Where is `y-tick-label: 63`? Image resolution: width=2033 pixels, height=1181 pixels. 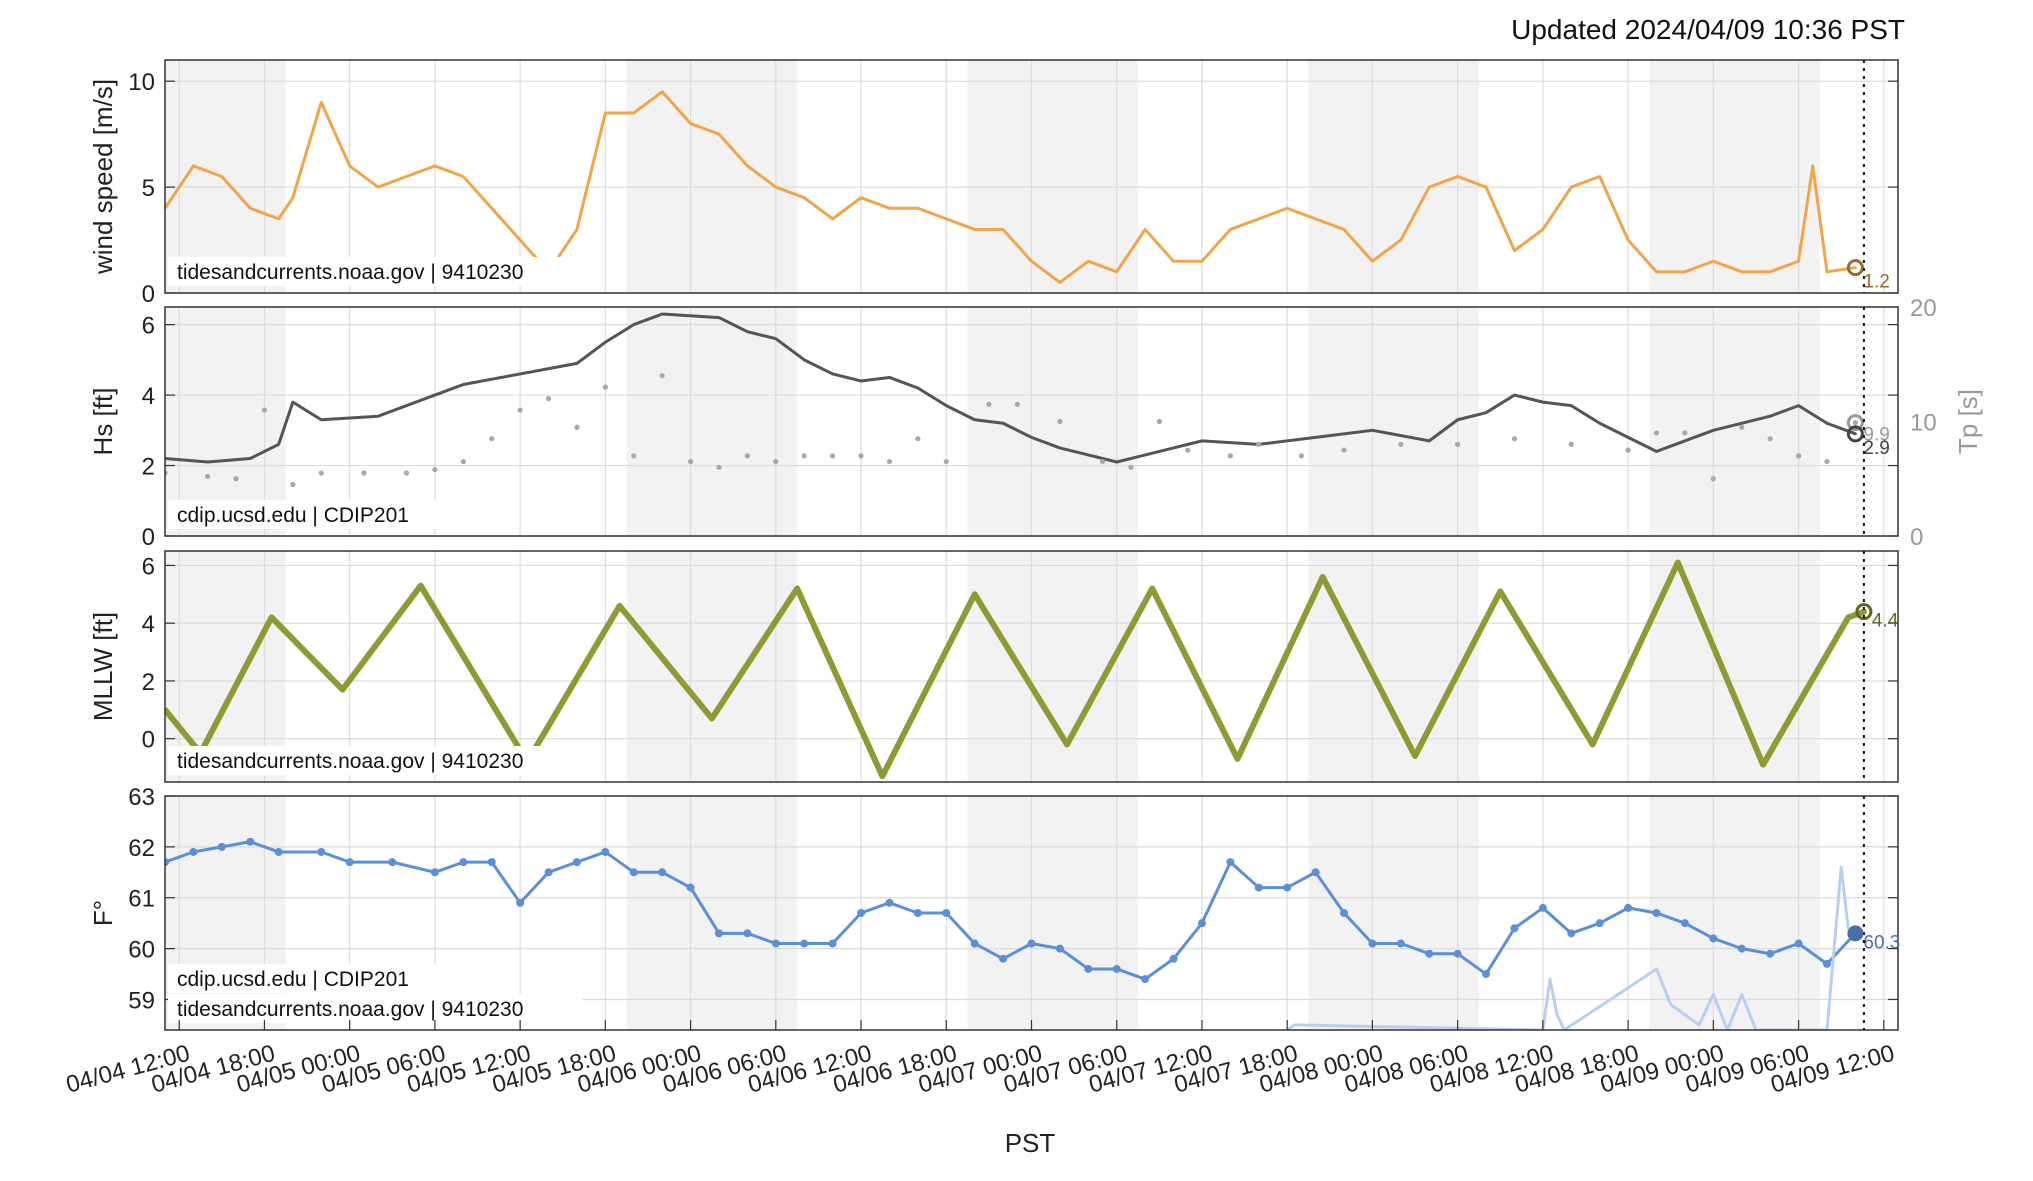
y-tick-label: 63 is located at coordinates (141, 797).